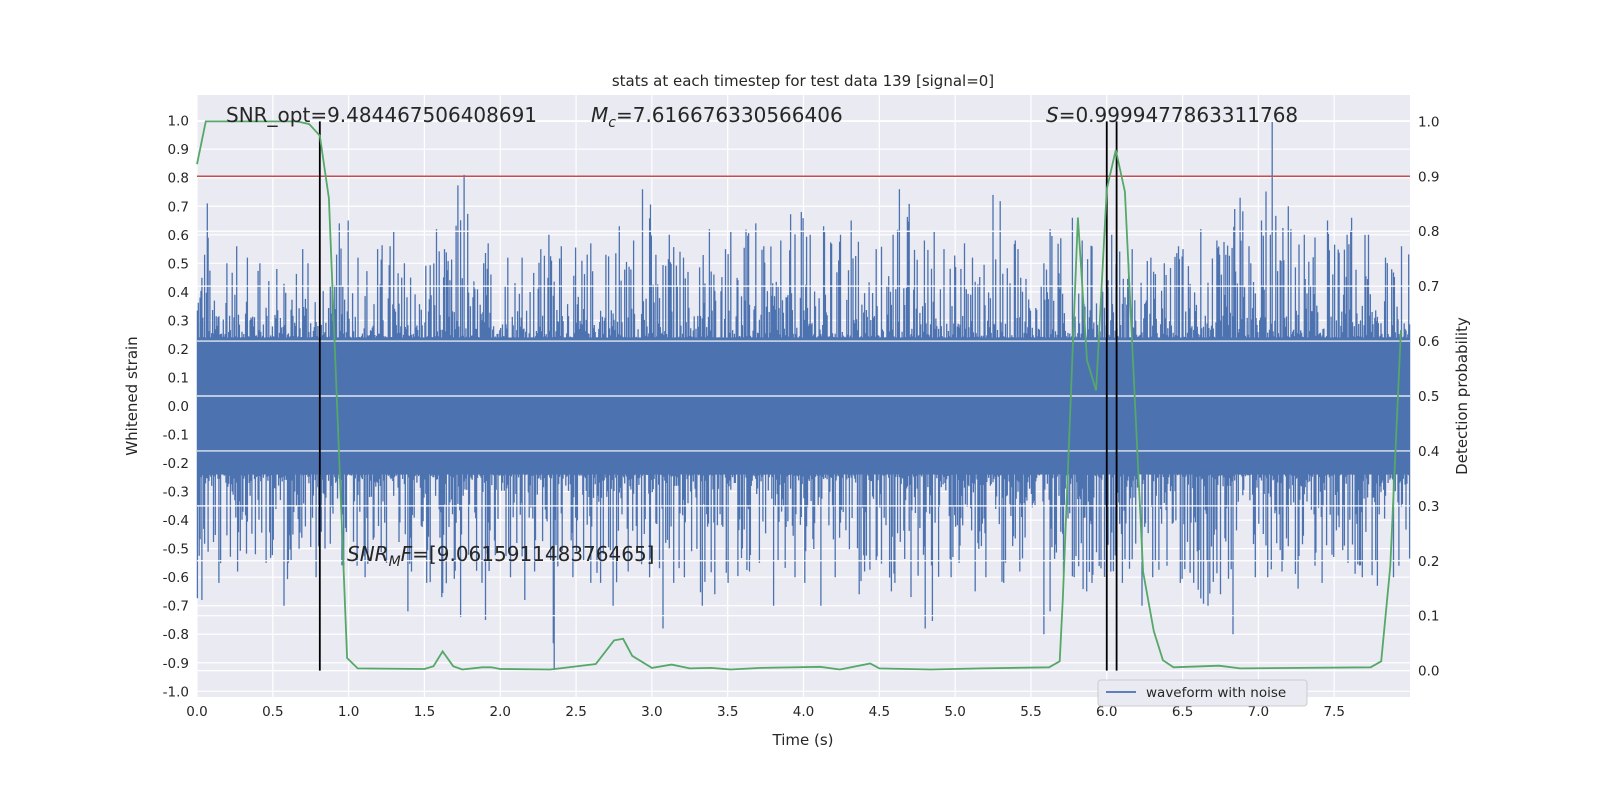 The image size is (1600, 804). Describe the element at coordinates (178, 264) in the screenshot. I see `y-tick-label: 0.5` at that location.